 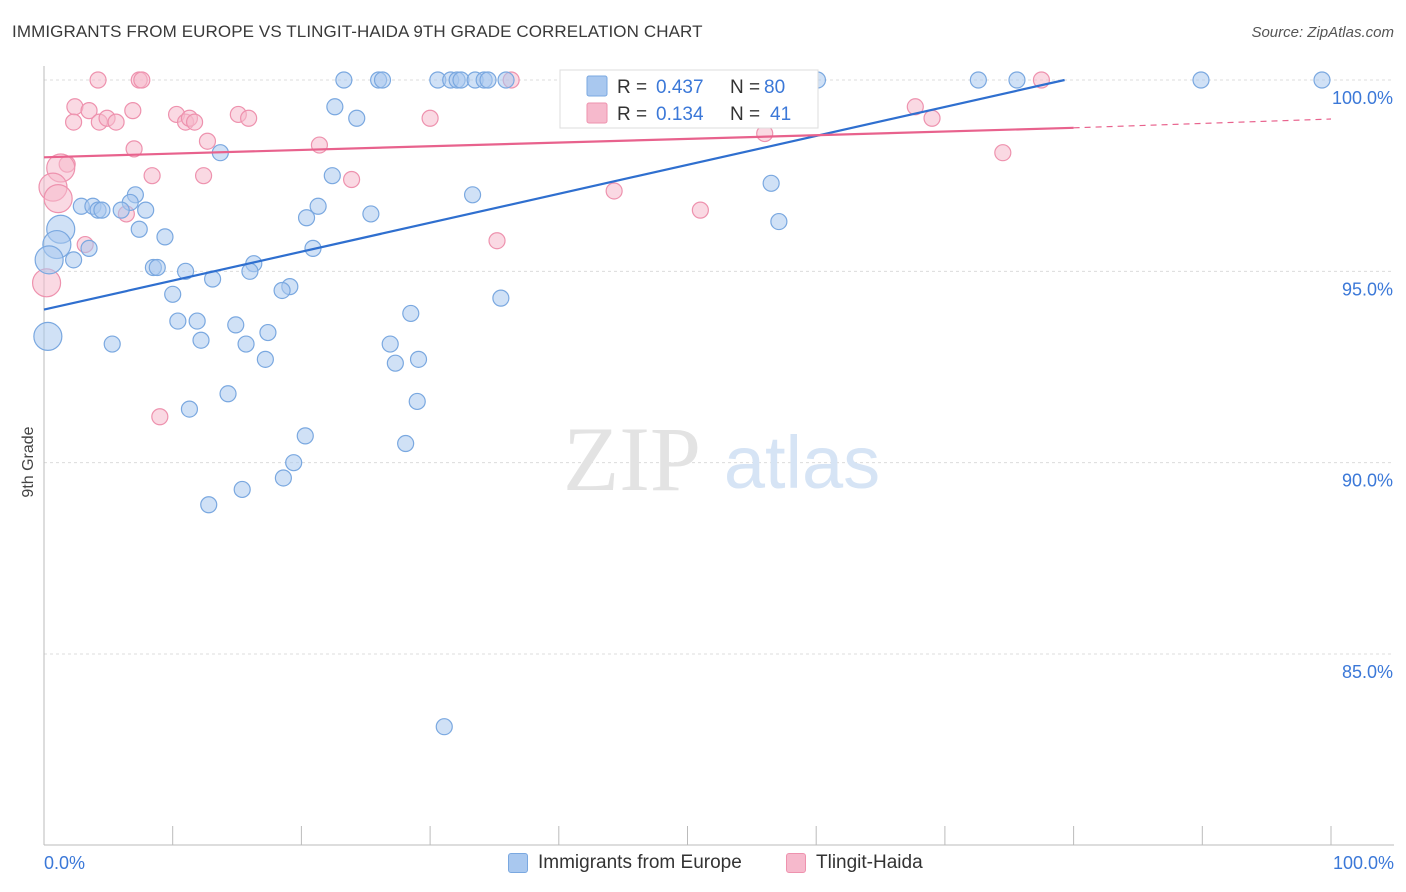 What do you see at coordinates (1322, 32) in the screenshot?
I see `source-label: Source: ZipAtlas.com` at bounding box center [1322, 32].